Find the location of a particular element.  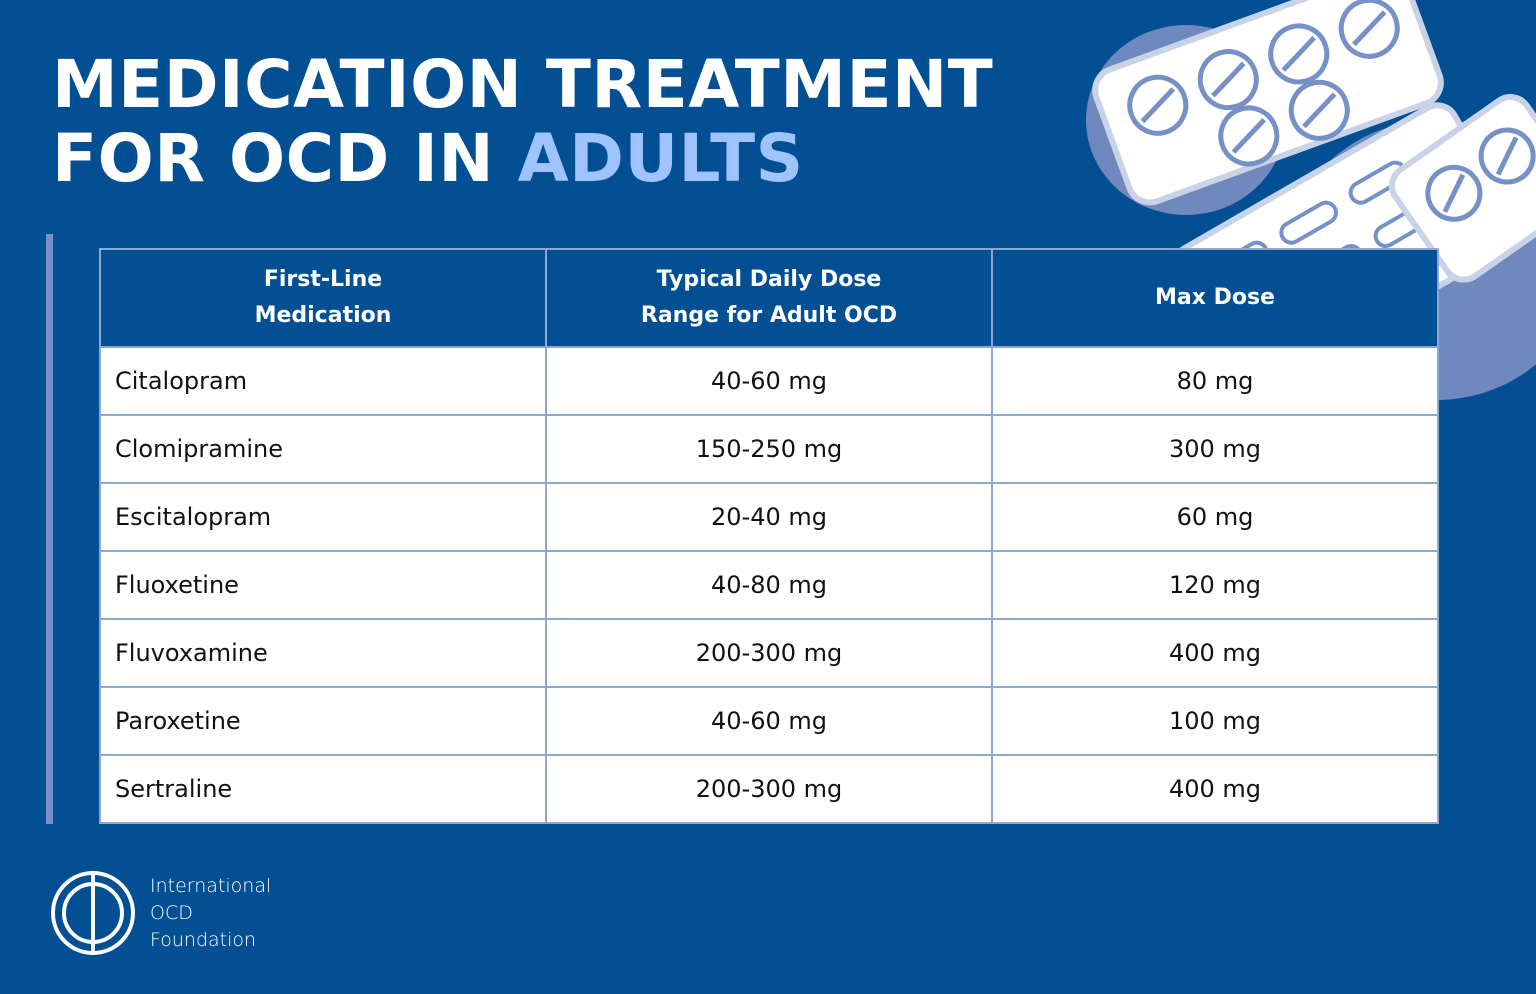

medication-name: Sertraline is located at coordinates (323, 789).